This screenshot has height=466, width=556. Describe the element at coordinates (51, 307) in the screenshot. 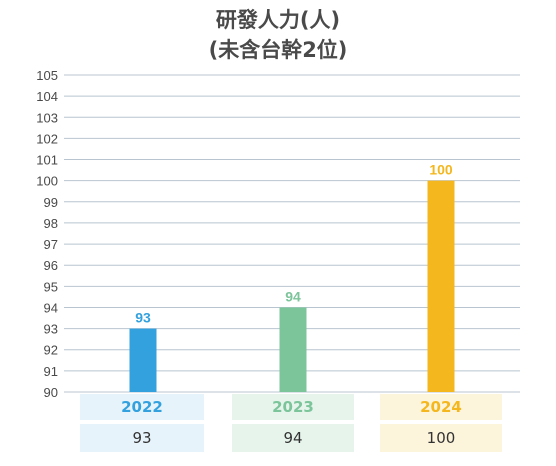

I see `y-tick-label: 94` at that location.